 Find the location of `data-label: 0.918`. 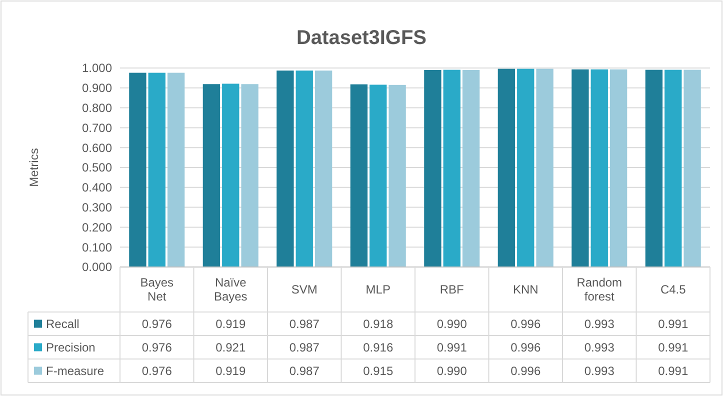

data-label: 0.918 is located at coordinates (378, 323).